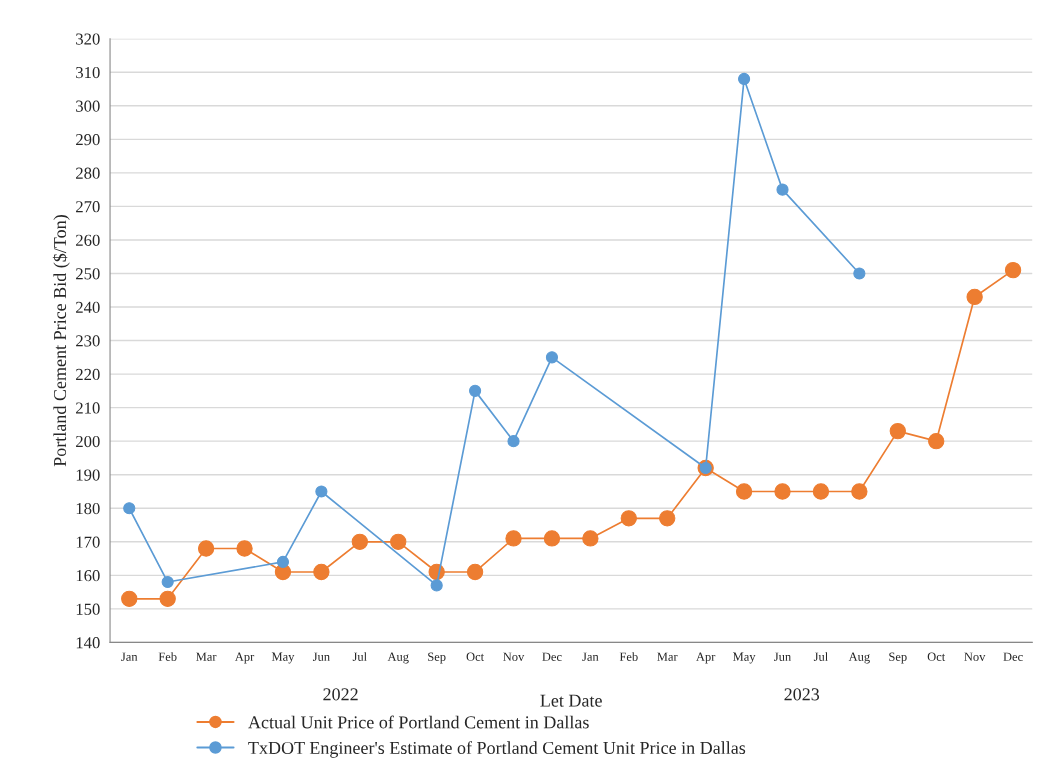  What do you see at coordinates (88, 508) in the screenshot?
I see `y-tick-label: 180` at bounding box center [88, 508].